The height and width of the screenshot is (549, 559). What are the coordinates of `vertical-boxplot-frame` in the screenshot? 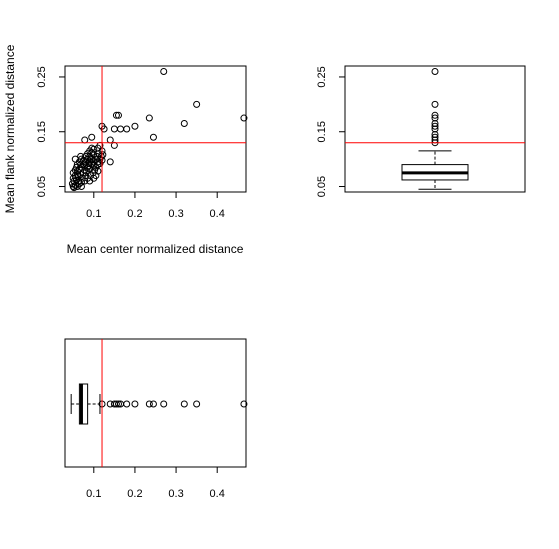 It's located at (435, 129).